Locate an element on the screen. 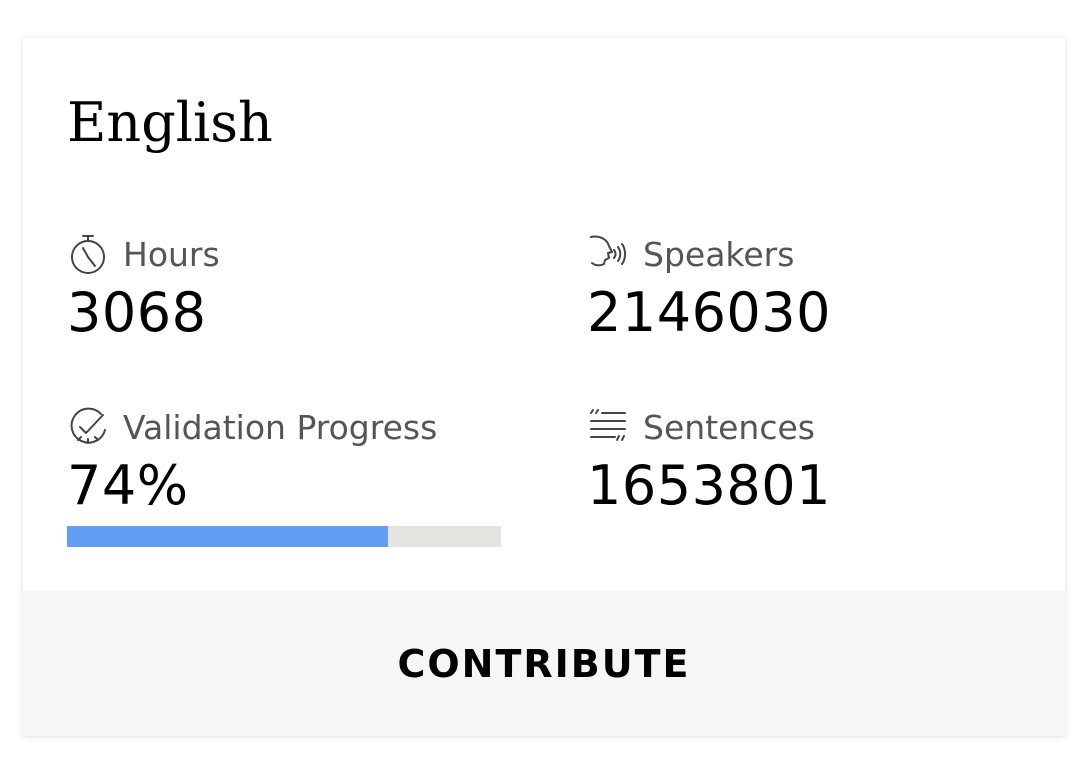 Image resolution: width=1090 pixels, height=777 pixels. stat-speakers-label: Speakers is located at coordinates (719, 254).